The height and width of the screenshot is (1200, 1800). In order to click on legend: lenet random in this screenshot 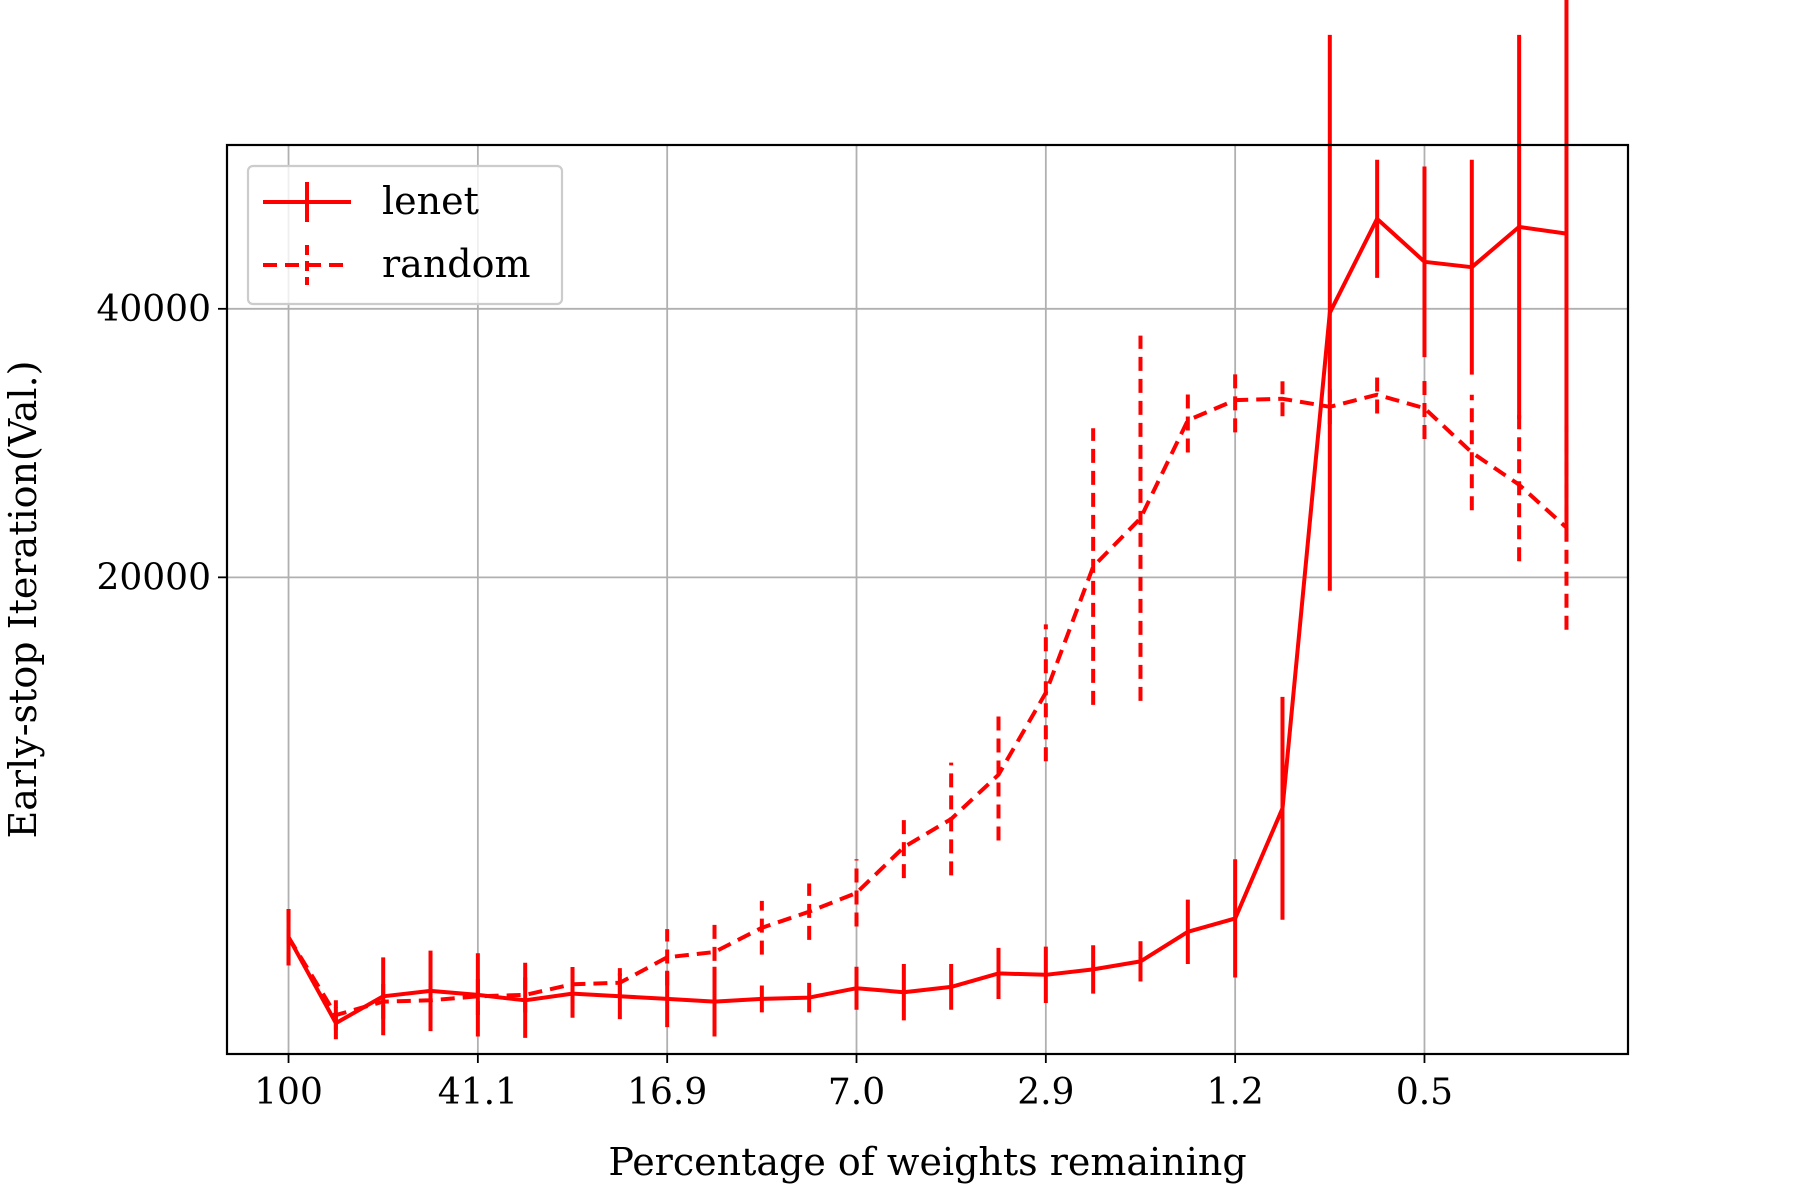, I will do `click(405, 235)`.